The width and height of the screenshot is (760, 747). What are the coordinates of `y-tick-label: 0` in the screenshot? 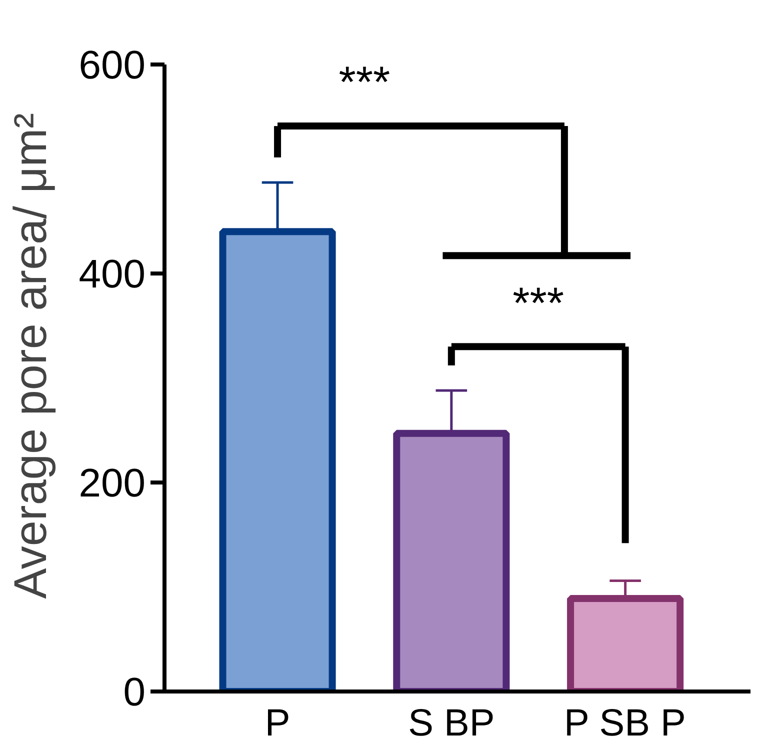 It's located at (134, 692).